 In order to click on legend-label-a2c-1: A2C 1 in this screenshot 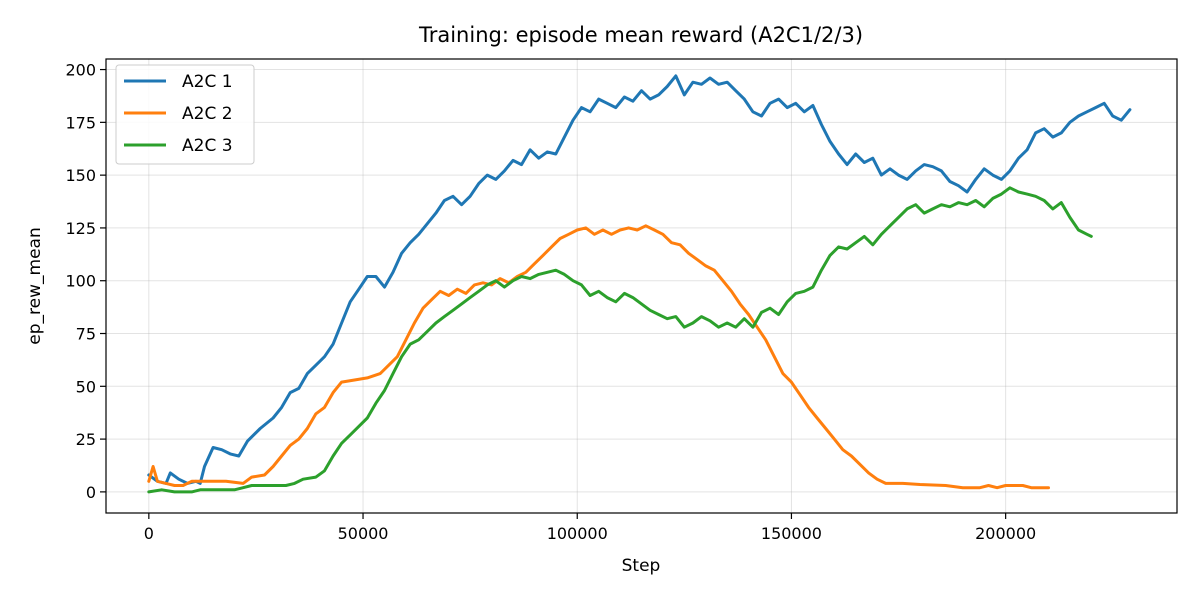, I will do `click(207, 82)`.